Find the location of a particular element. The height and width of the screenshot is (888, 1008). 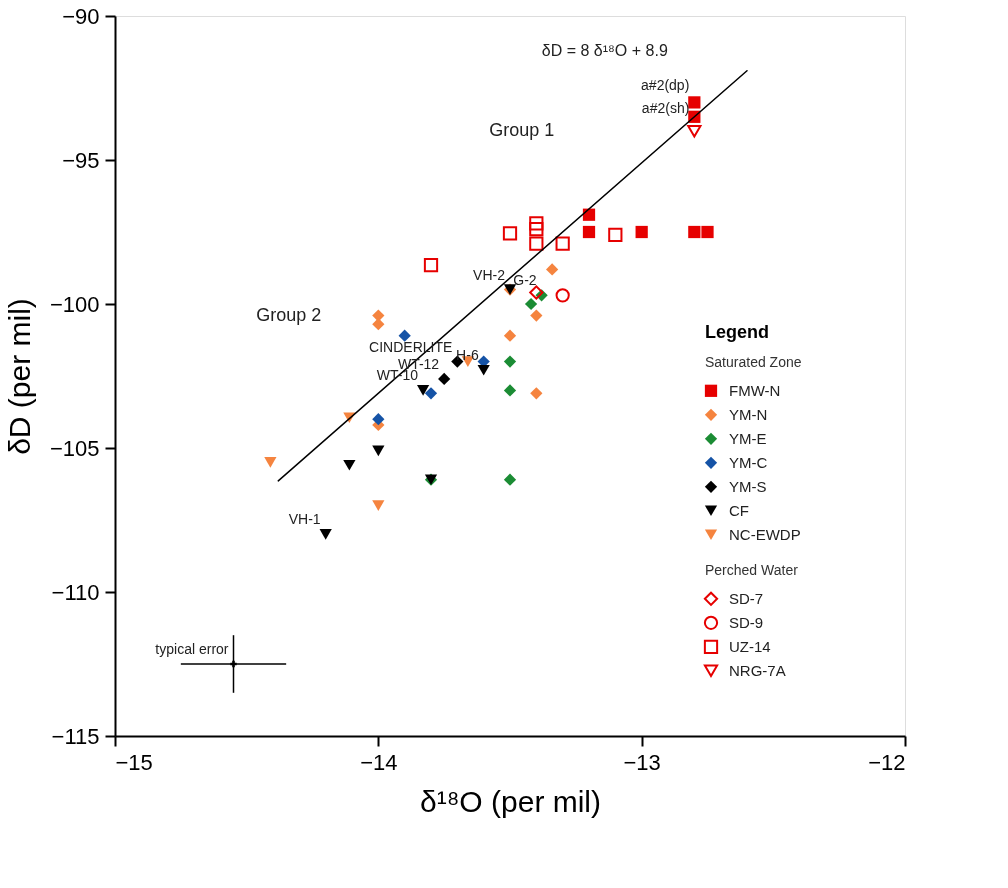

annotation: a#2(sh) is located at coordinates (665, 107).